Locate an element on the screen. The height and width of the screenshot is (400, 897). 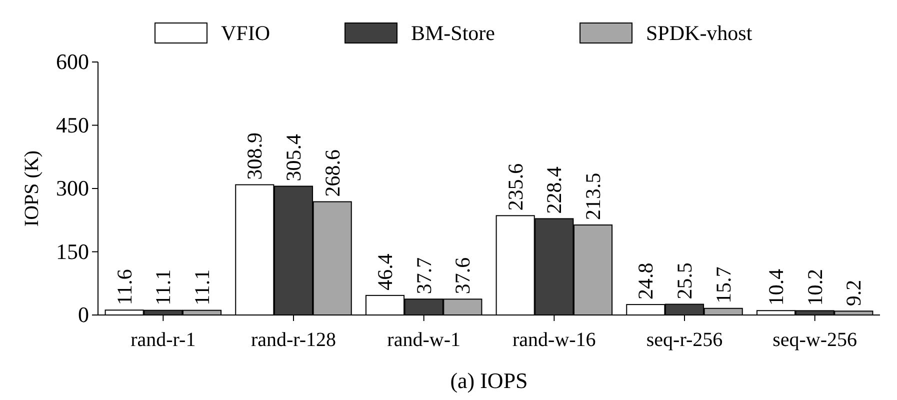
y-tick-label: 0 is located at coordinates (83, 315).